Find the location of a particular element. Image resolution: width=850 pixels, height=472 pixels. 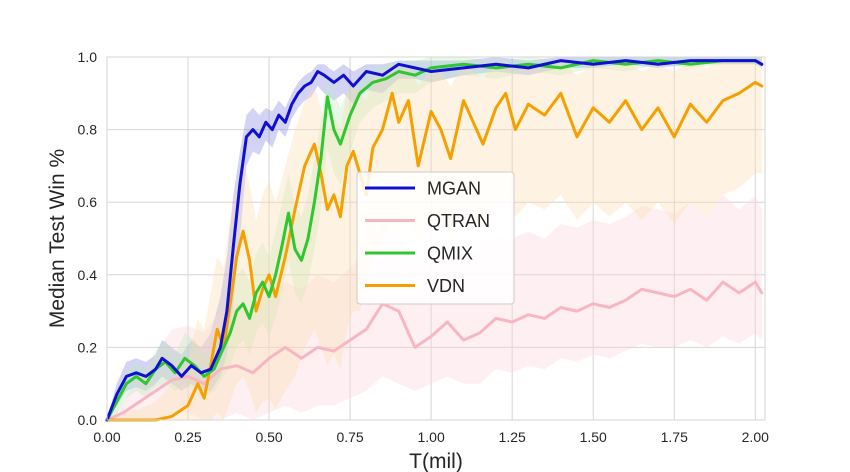

x-tick-label: 1.00 is located at coordinates (431, 437).